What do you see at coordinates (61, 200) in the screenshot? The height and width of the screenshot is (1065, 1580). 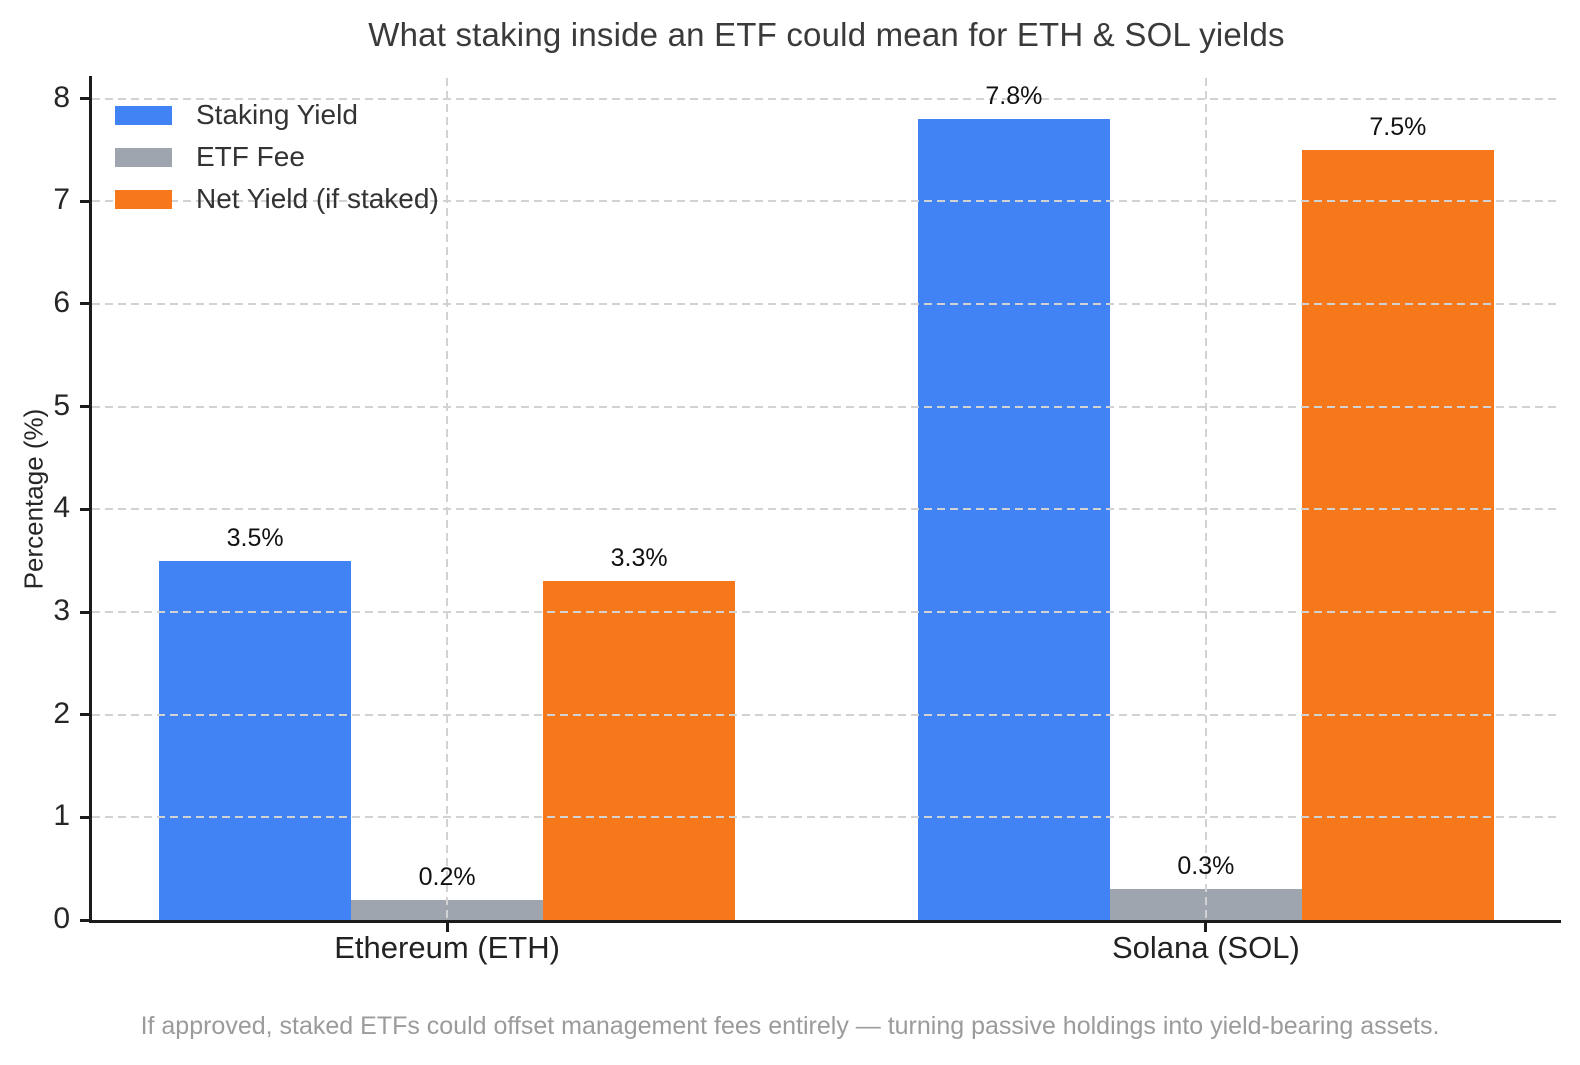 I see `y-tick-label: 7` at bounding box center [61, 200].